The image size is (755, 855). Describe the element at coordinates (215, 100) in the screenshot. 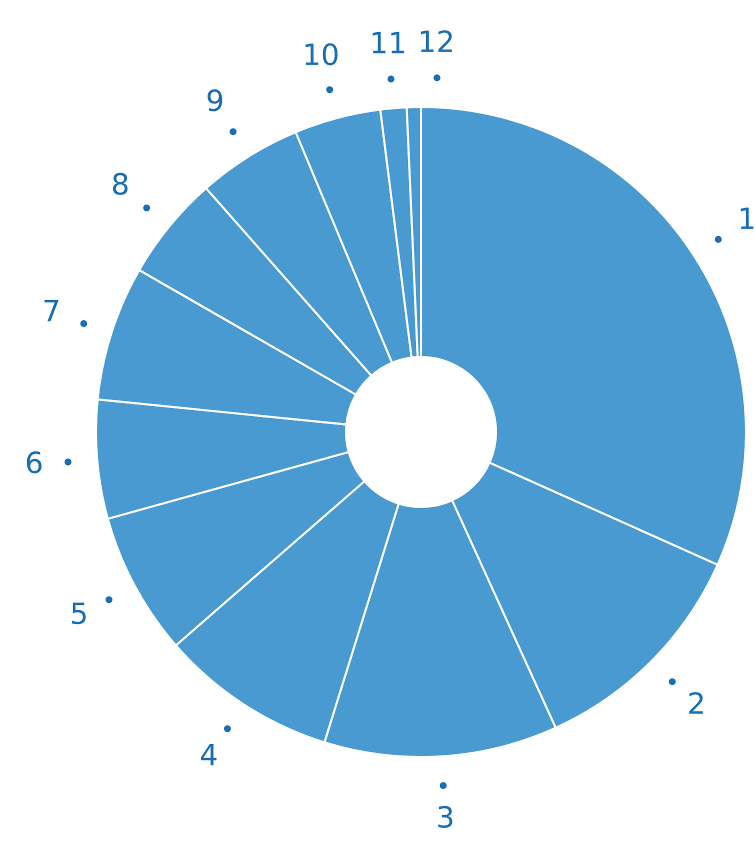

I see `slice-label: 9` at that location.